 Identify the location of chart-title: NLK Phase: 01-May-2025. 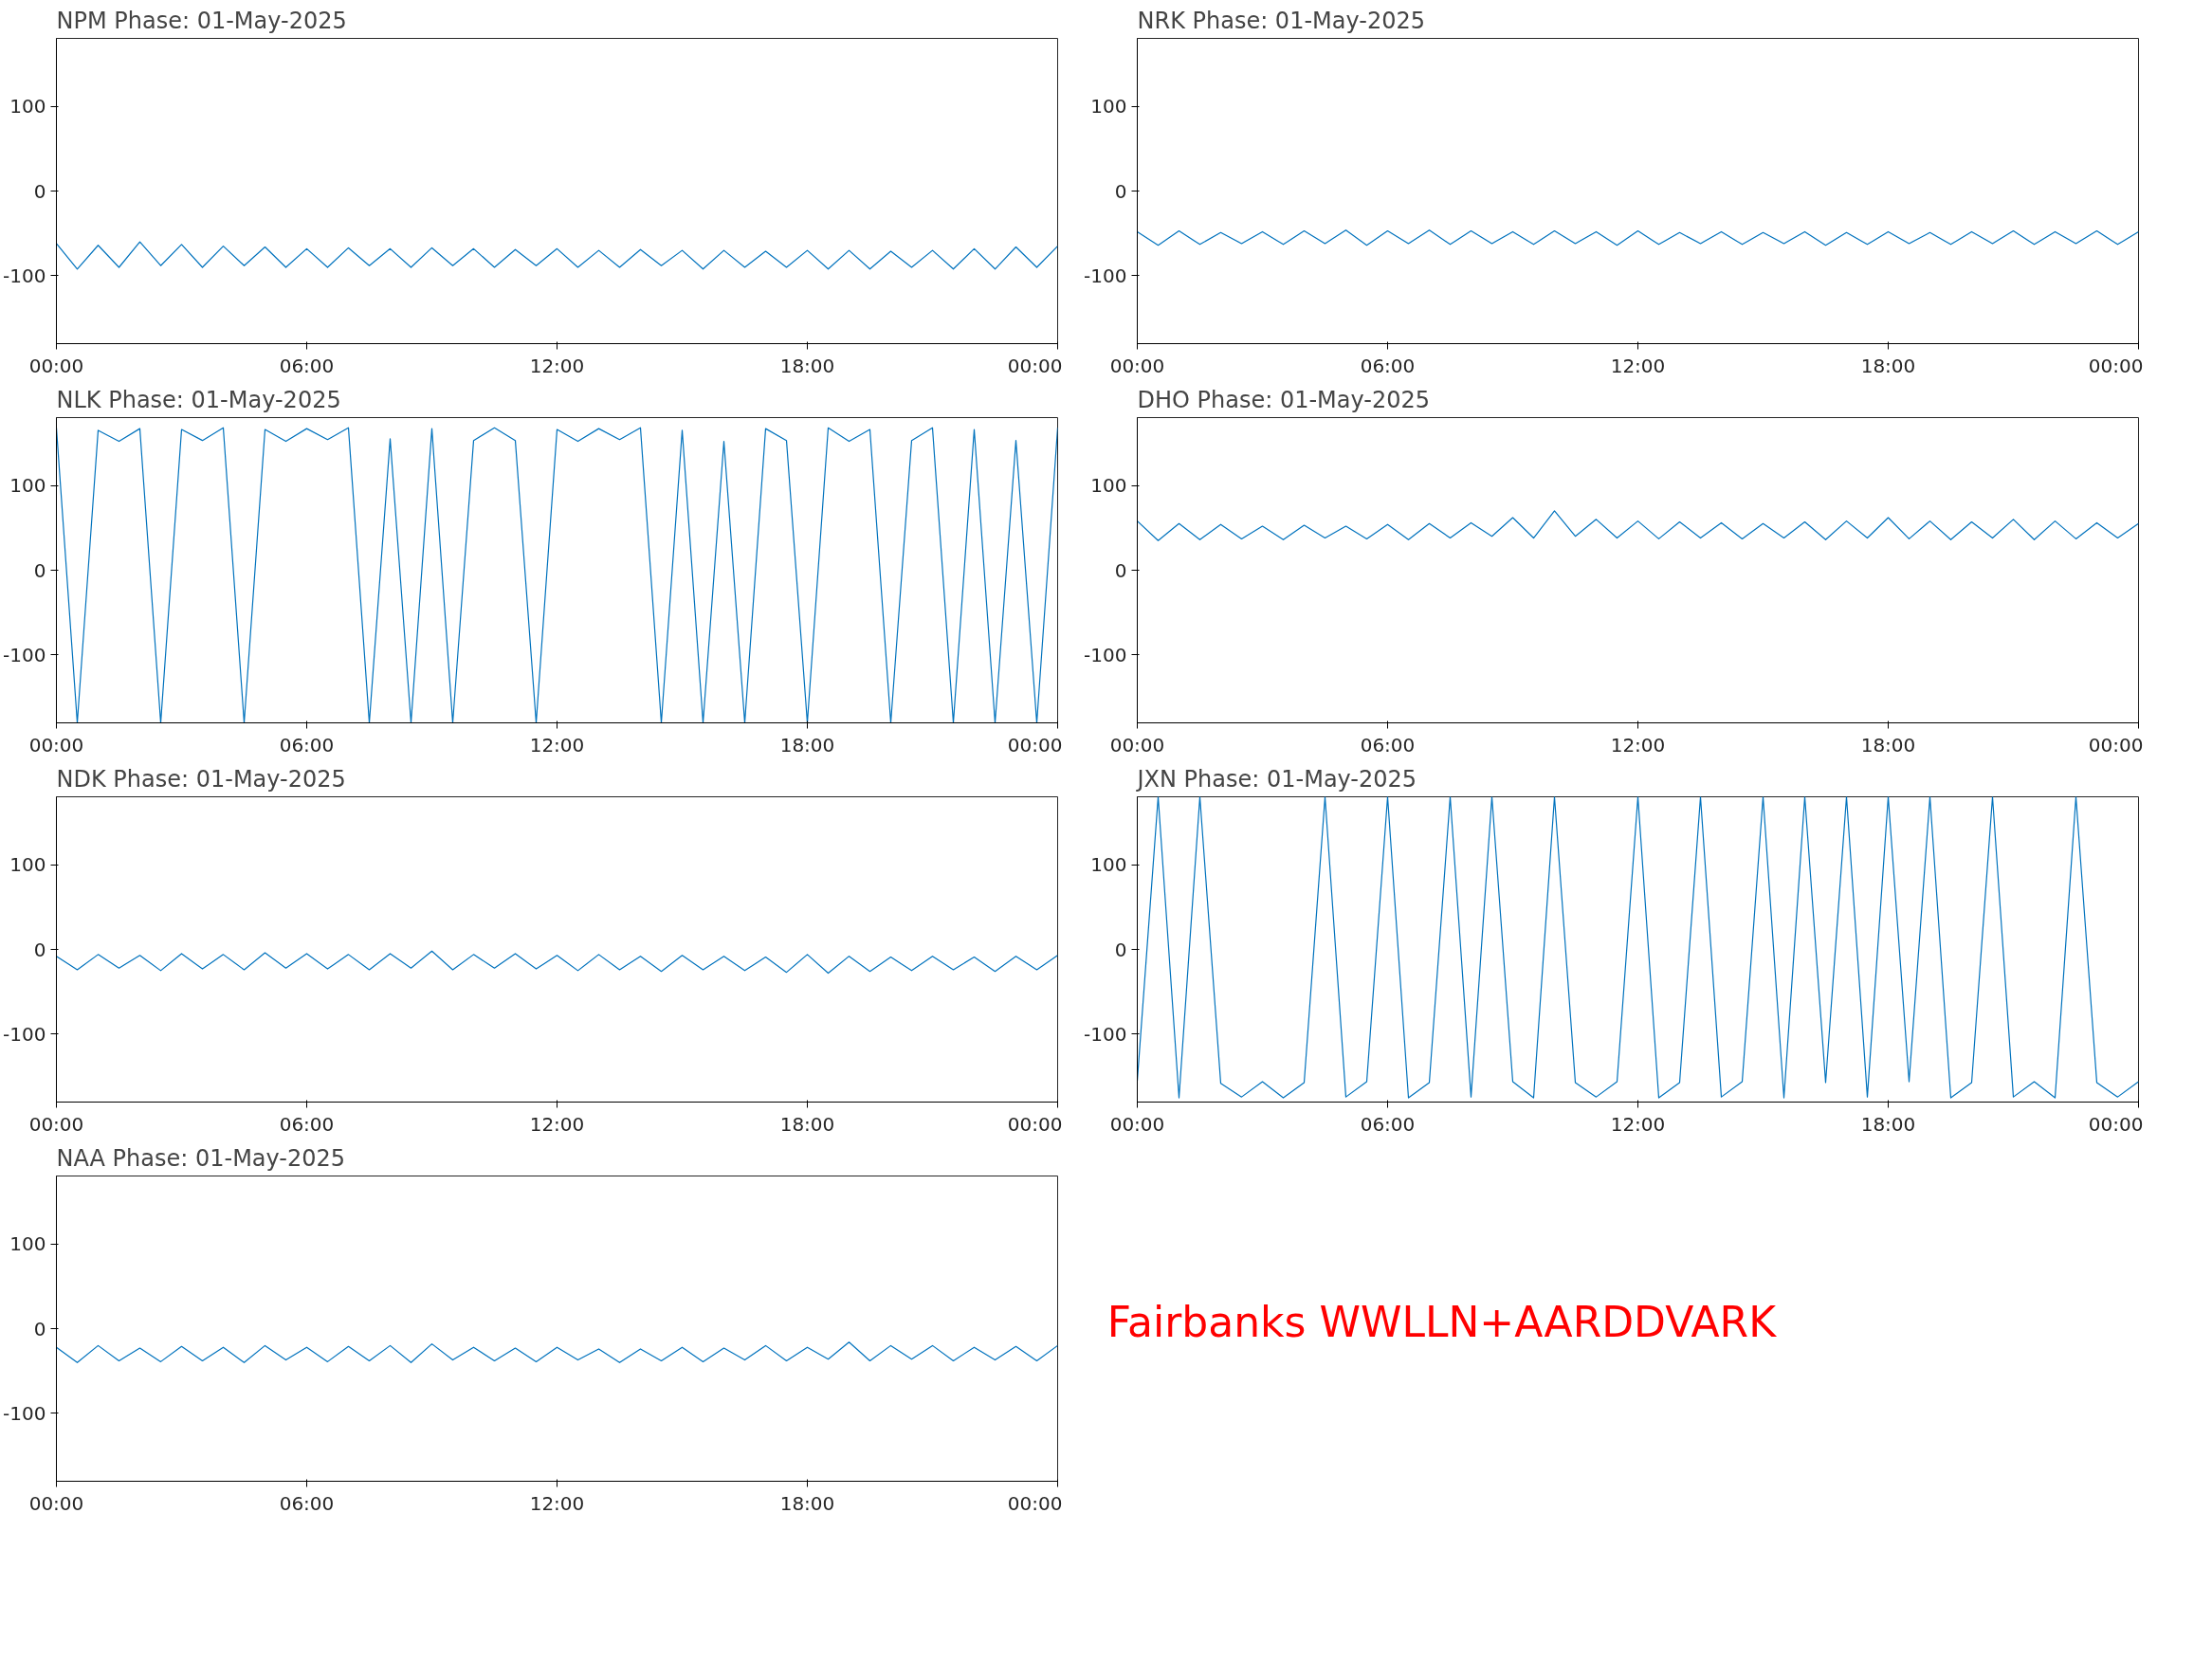
(198, 399).